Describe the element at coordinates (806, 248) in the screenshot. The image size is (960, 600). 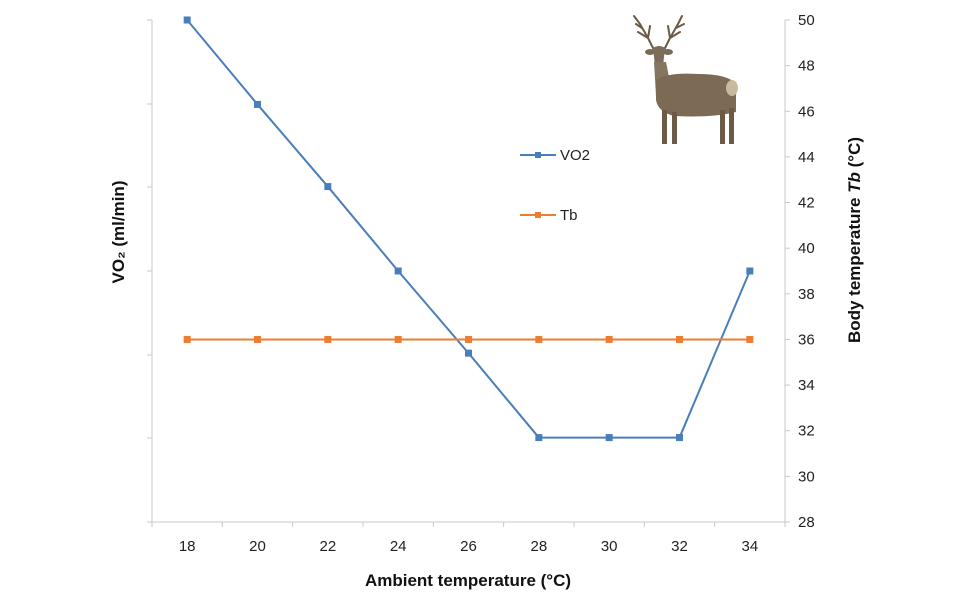
I see `right-y-tick-label: 40` at that location.